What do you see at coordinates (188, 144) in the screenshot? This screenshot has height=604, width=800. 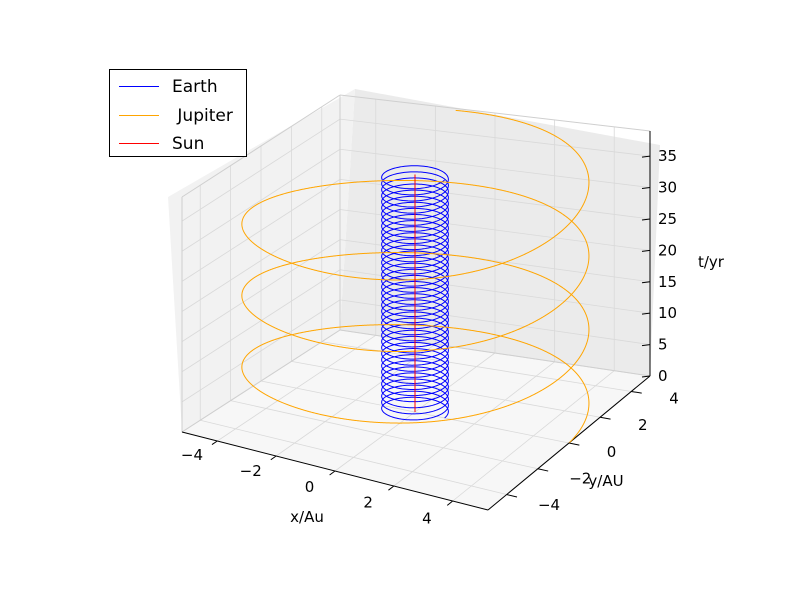 I see `legend-label-sun: Sun` at bounding box center [188, 144].